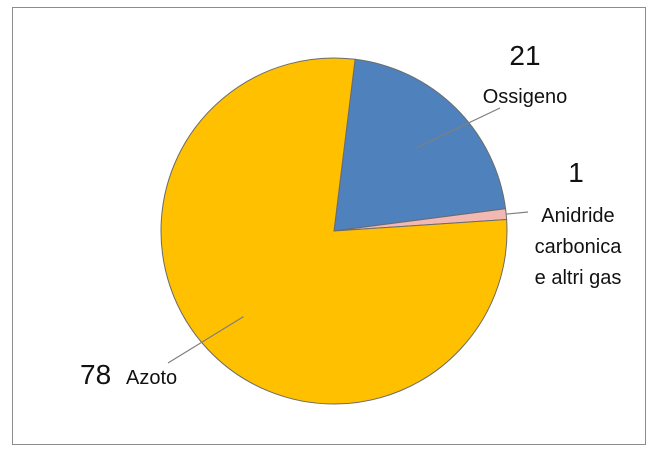 The height and width of the screenshot is (455, 660). I want to click on category-label-azoto: Azoto, so click(151, 378).